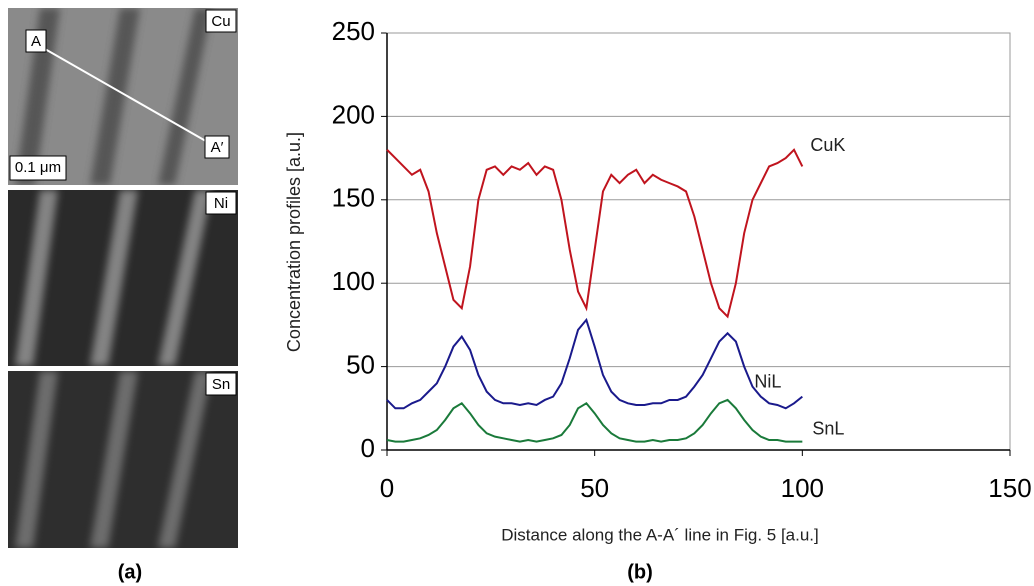 The height and width of the screenshot is (586, 1034). I want to click on x-tick-label: 0, so click(387, 488).